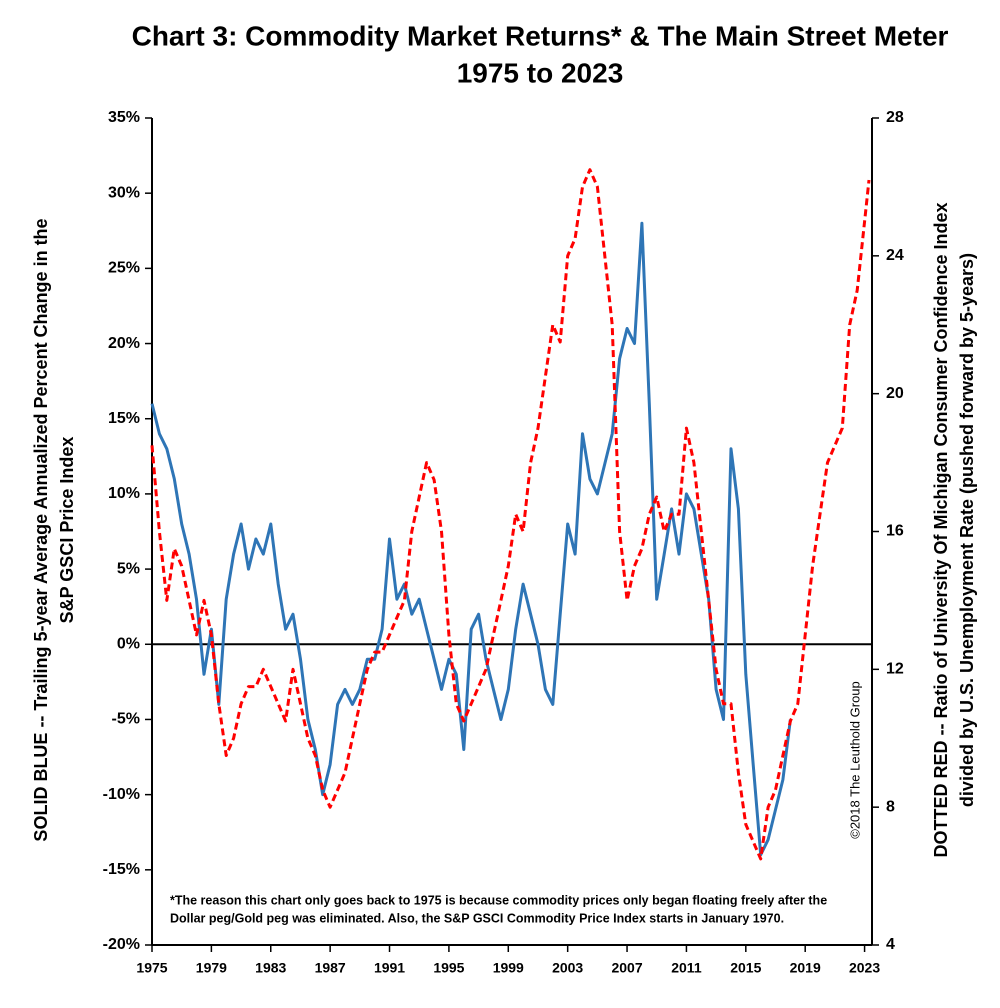  Describe the element at coordinates (128, 643) in the screenshot. I see `y-tick-label: 0%` at that location.